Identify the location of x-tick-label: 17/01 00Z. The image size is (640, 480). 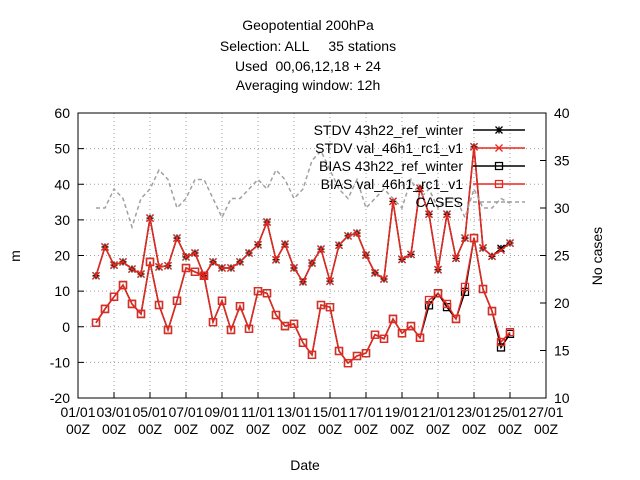
(366, 420).